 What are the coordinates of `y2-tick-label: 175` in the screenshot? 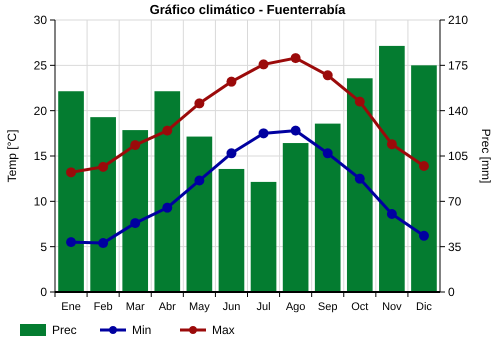 It's located at (458, 65).